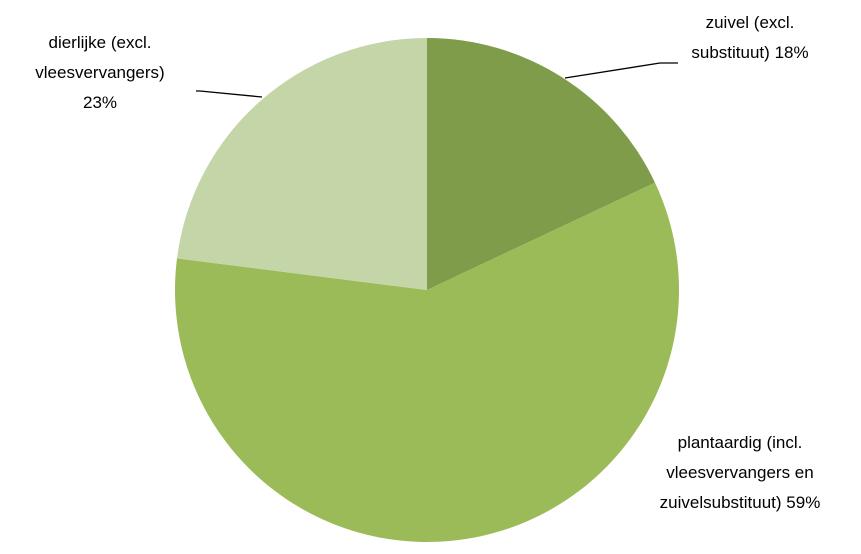 This screenshot has height=554, width=861. I want to click on category-name: zuivel (excl. substituut), so click(743, 37).